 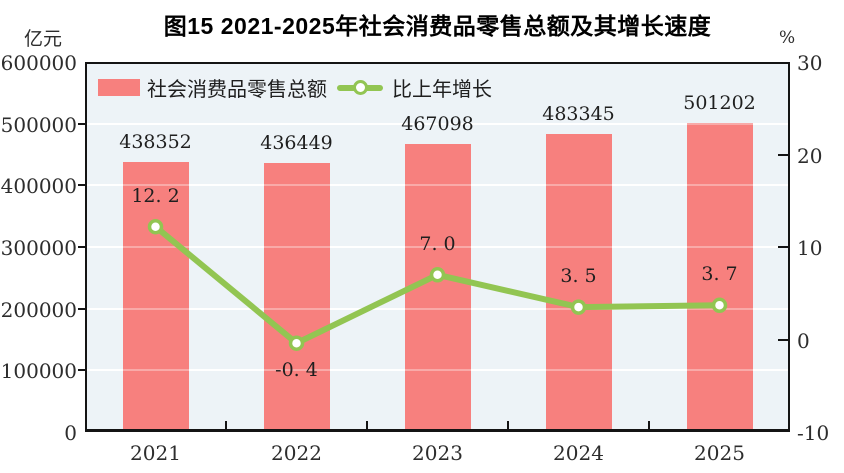 What do you see at coordinates (719, 274) in the screenshot?
I see `growth-label-2025: 3. 7` at bounding box center [719, 274].